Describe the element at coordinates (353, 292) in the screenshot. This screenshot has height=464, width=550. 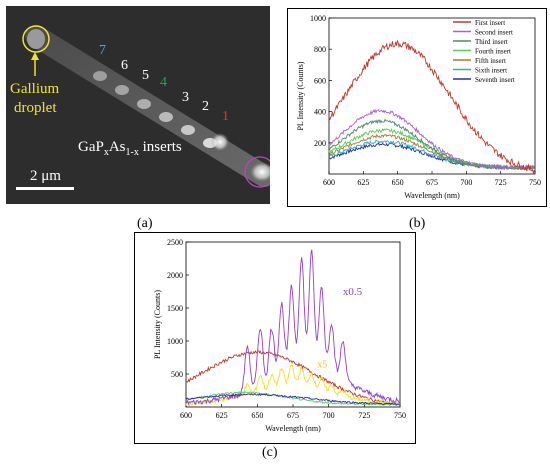
I see `annotation-x05: x0.5` at that location.